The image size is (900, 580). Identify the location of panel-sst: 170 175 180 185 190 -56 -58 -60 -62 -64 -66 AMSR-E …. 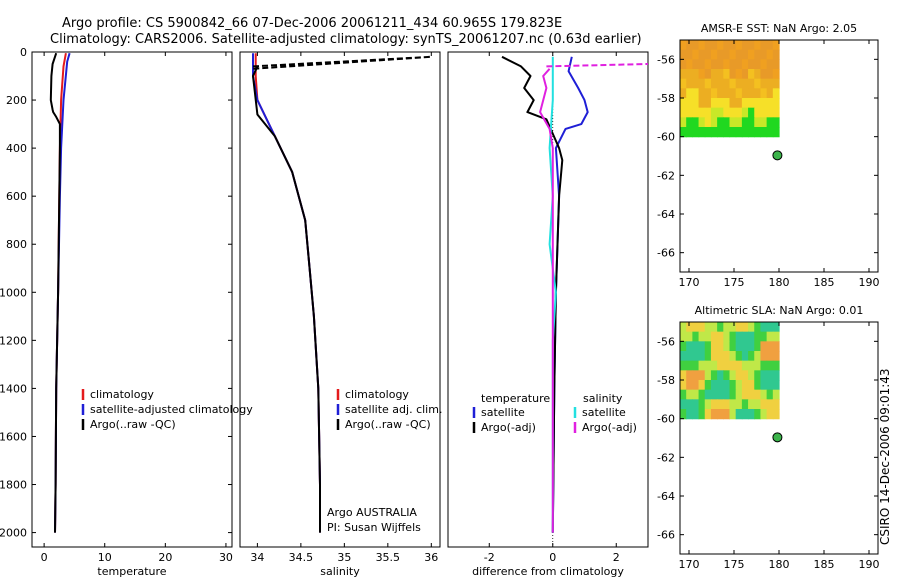
(768, 155).